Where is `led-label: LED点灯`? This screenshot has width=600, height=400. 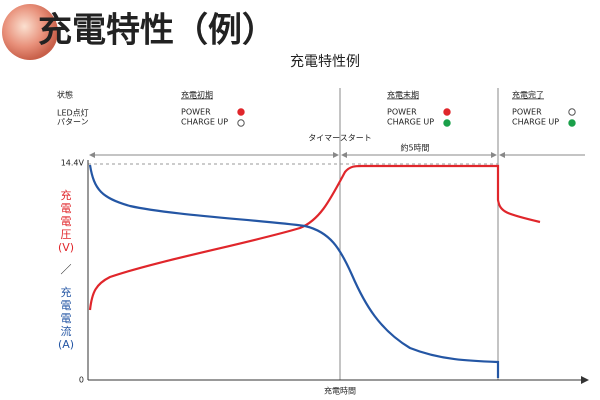 led-label: LED点灯 is located at coordinates (73, 113).